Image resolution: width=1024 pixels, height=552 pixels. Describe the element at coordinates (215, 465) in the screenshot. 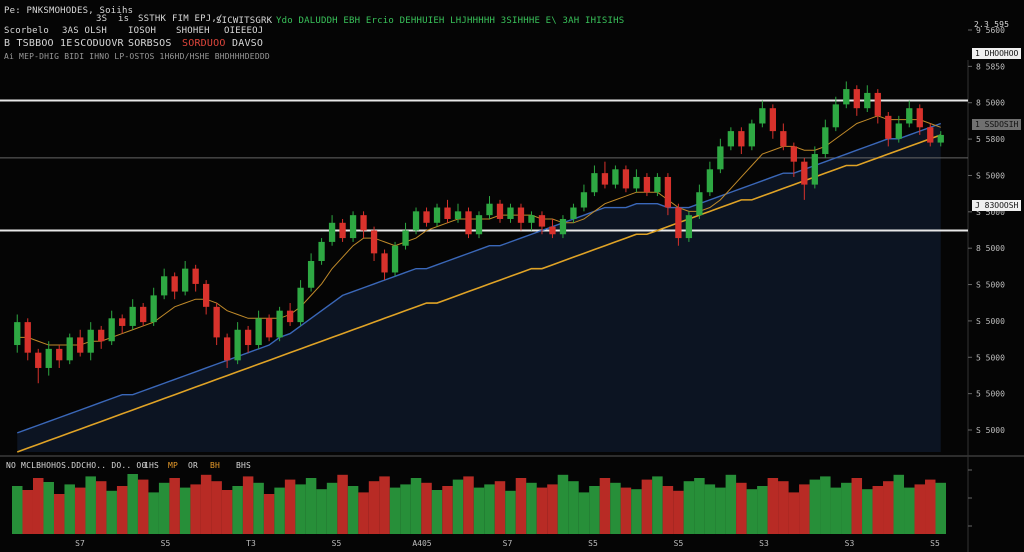

I see `volume-value: BH` at that location.